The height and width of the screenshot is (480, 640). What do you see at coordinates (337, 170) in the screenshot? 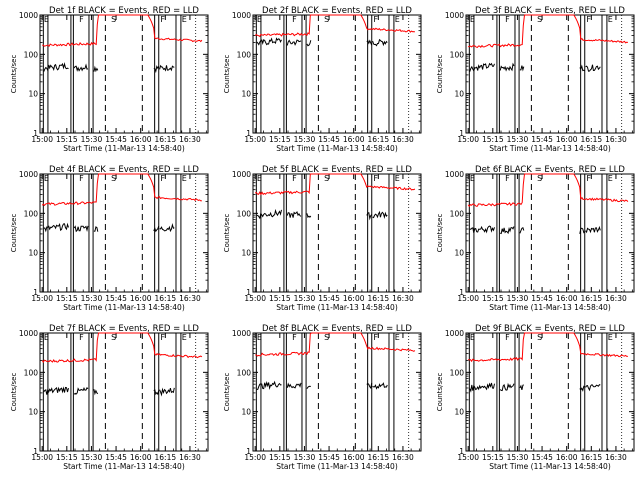
I see `panel-title: Det 5f BLACK = Events, RED = LLD` at bounding box center [337, 170].